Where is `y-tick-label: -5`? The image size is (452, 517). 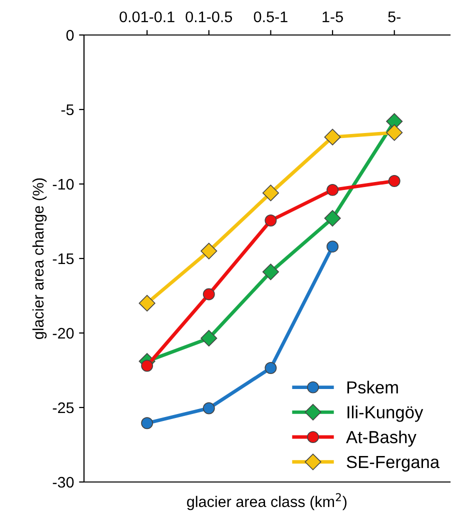
y-tick-label: -5 is located at coordinates (67, 110).